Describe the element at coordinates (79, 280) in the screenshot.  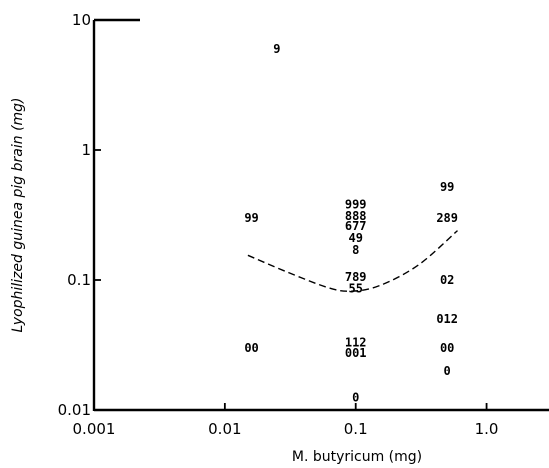
I see `y-tick-label: 0.1` at that location.